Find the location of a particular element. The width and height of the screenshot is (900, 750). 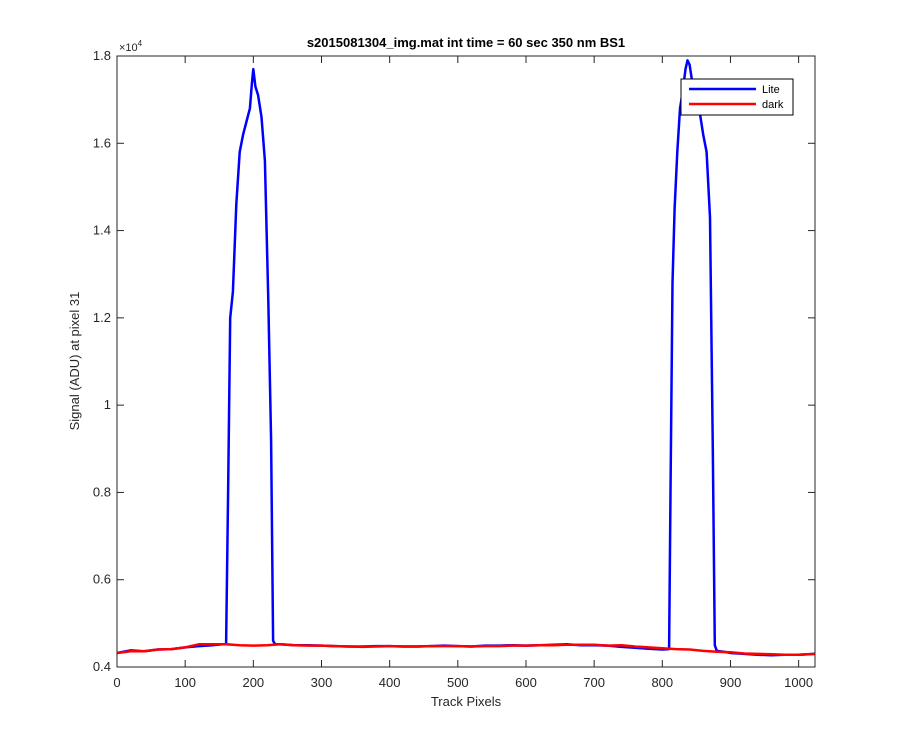

y-tick-label: 1.6 is located at coordinates (102, 142).